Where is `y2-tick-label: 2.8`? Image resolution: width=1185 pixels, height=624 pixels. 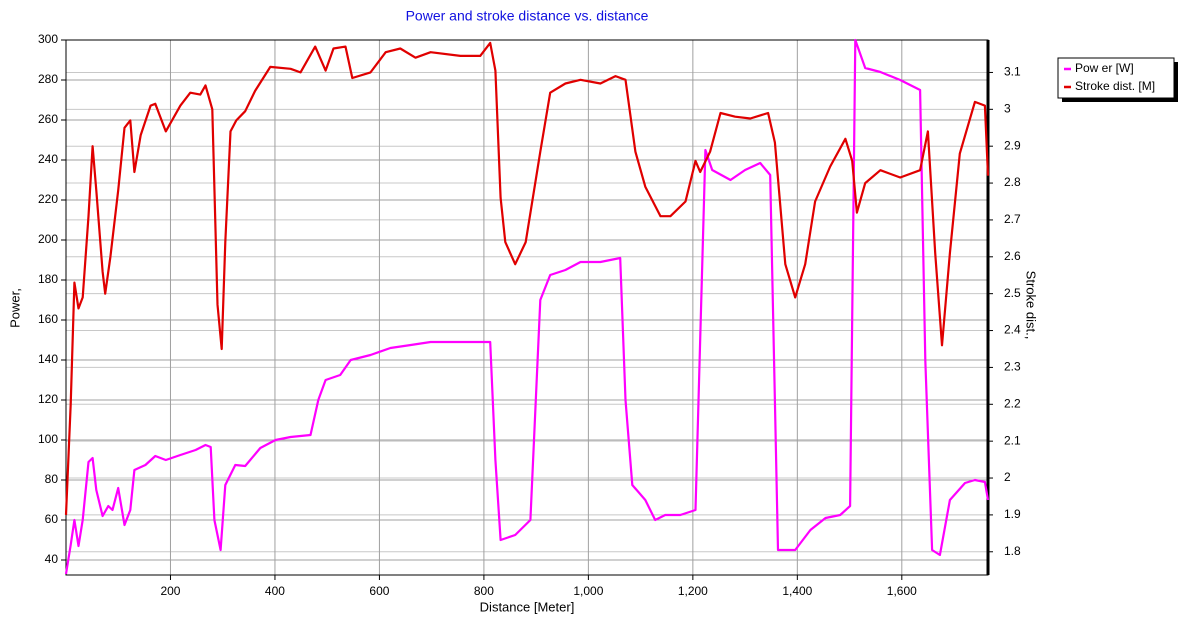
y2-tick-label: 2.8 is located at coordinates (1012, 182).